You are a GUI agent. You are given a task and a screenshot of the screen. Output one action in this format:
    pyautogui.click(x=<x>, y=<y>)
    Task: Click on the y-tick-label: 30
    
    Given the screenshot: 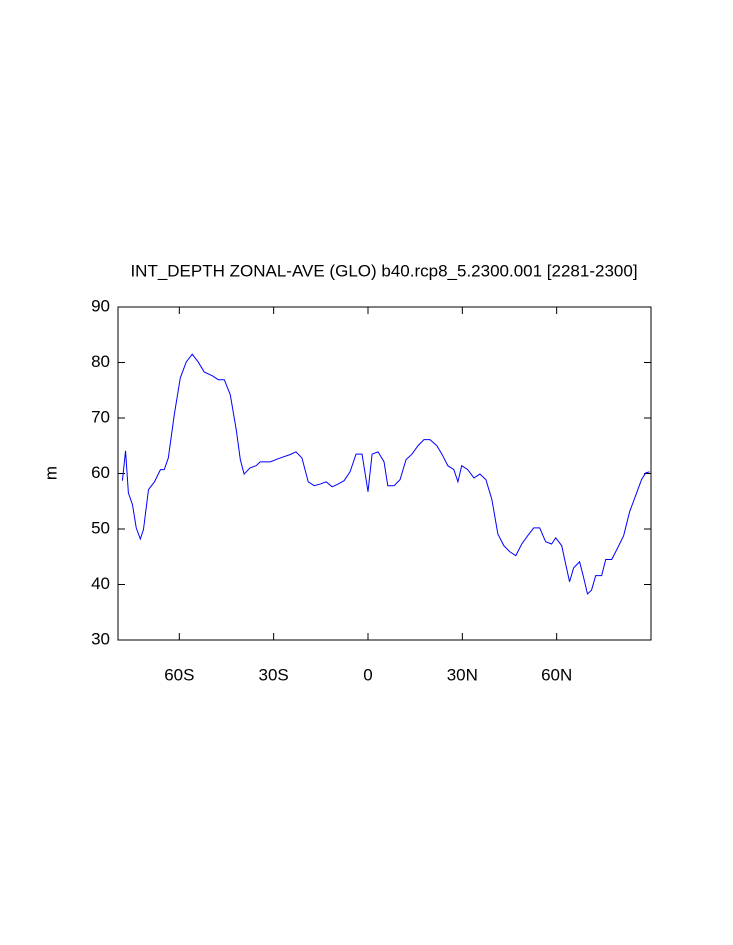 What is the action you would take?
    pyautogui.click(x=100, y=638)
    